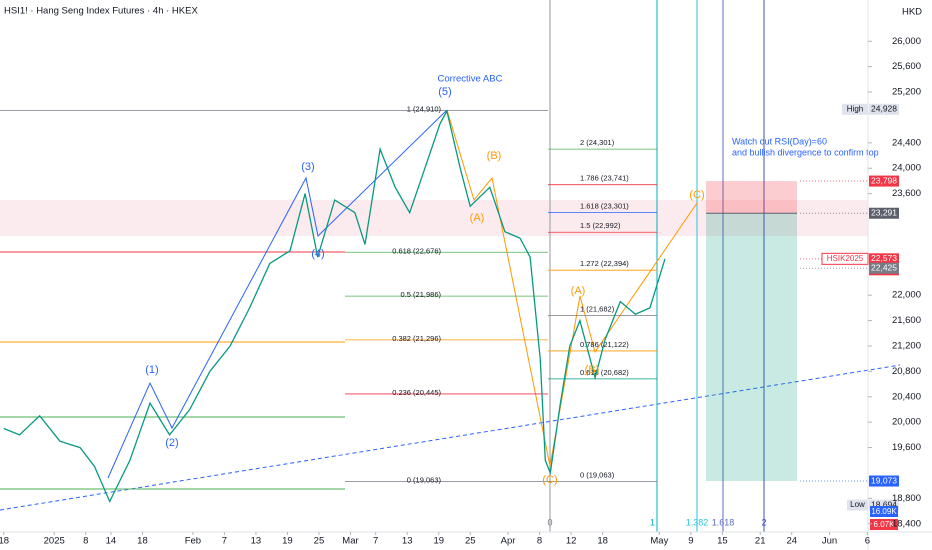 Image resolution: width=932 pixels, height=550 pixels. I want to click on wave-label: (2), so click(171, 443).